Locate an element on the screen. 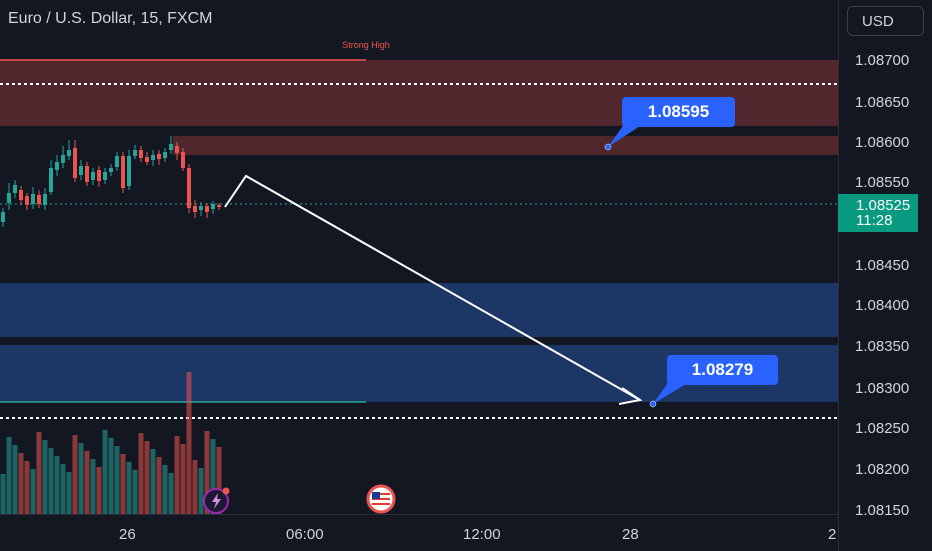 The width and height of the screenshot is (932, 551). price-label-1-08600: 1.08600 is located at coordinates (882, 142).